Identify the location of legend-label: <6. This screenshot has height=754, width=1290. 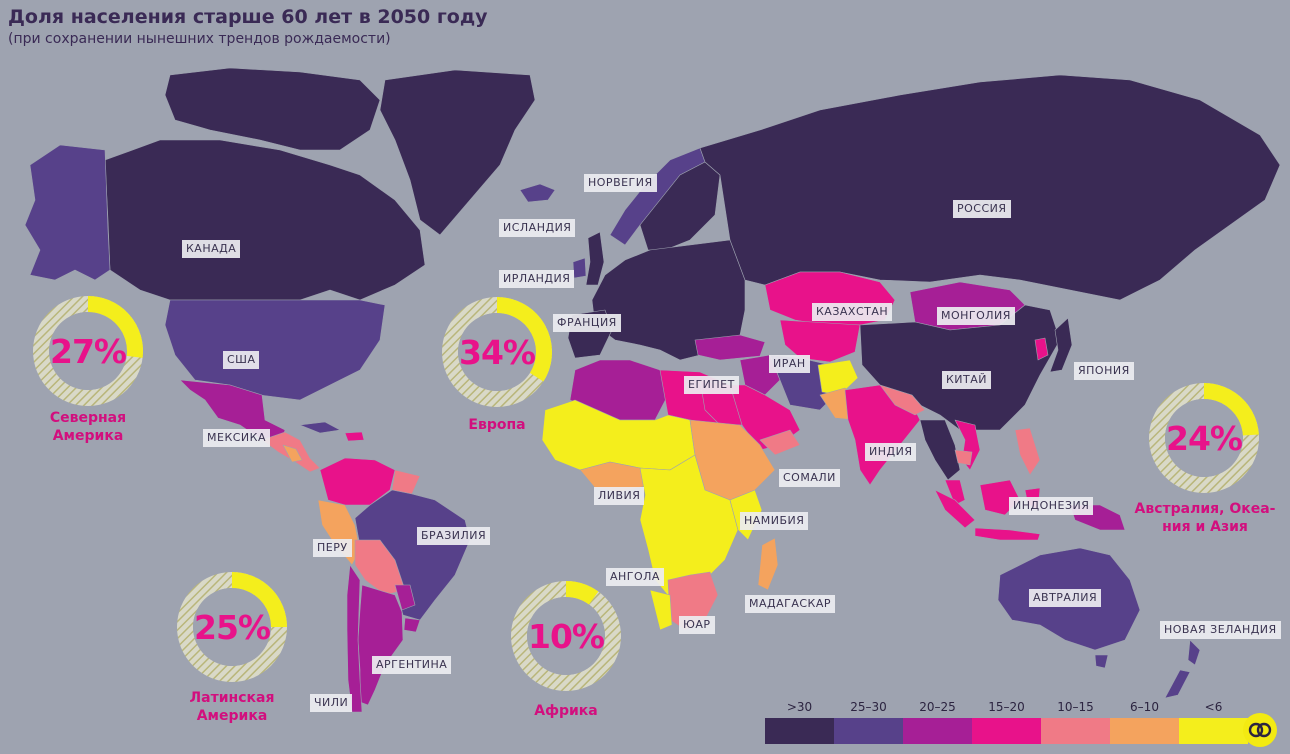
(1213, 707).